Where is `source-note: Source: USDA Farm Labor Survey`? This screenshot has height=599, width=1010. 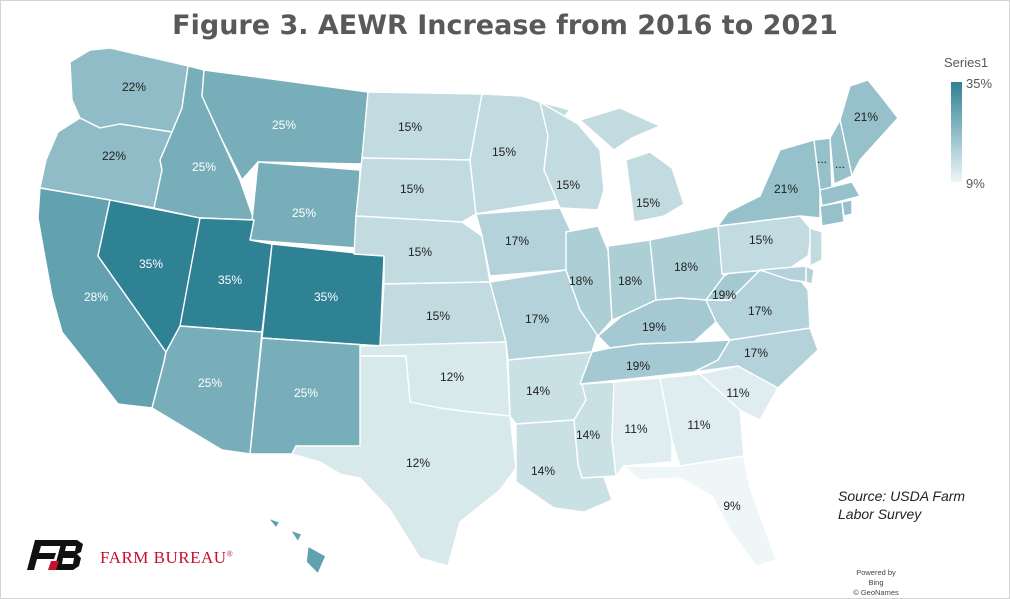
source-note: Source: USDA Farm Labor Survey is located at coordinates (902, 505).